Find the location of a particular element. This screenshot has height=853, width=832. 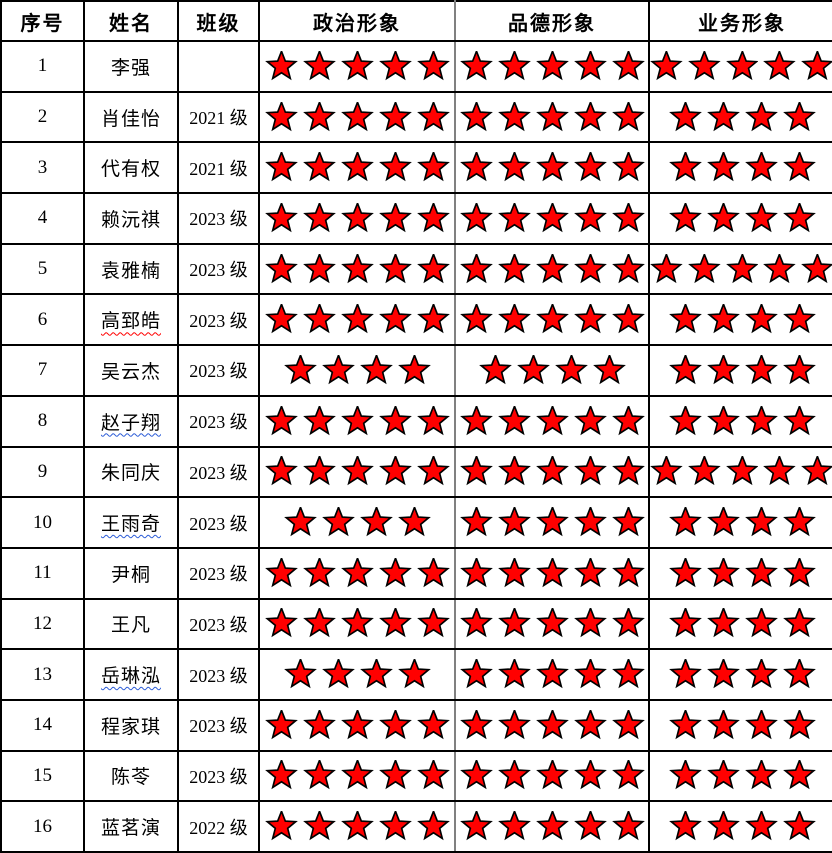

table-row: 6 高郅皓 2023 级 is located at coordinates (416, 320).